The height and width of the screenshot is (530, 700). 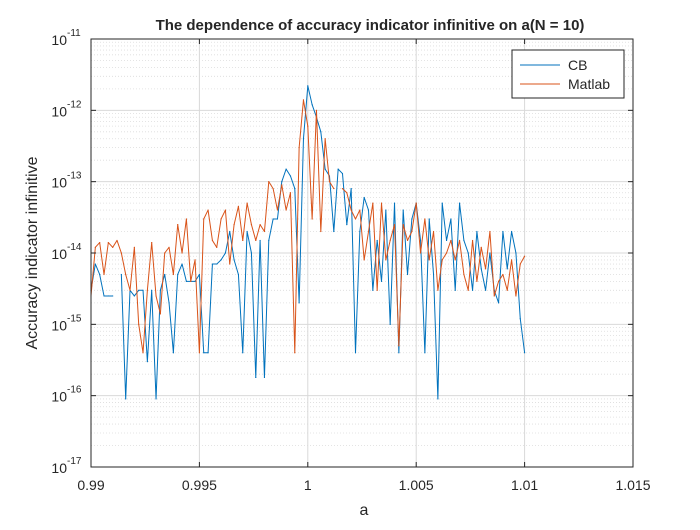 I want to click on legend-box, so click(x=568, y=74).